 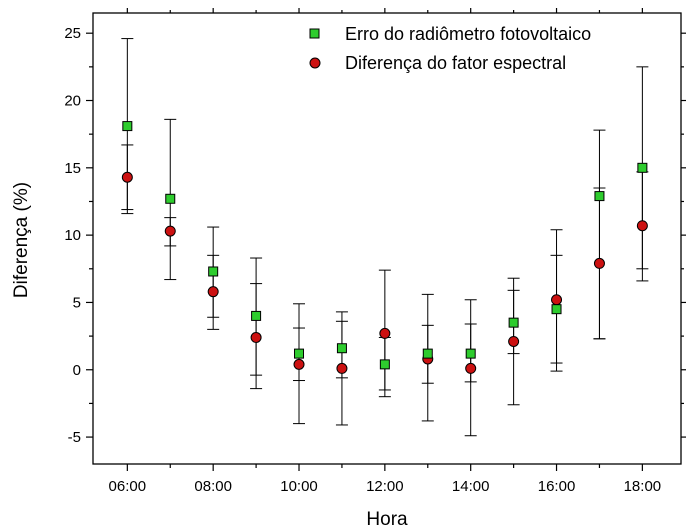 What do you see at coordinates (72, 101) in the screenshot?
I see `y-tick-label: 20` at bounding box center [72, 101].